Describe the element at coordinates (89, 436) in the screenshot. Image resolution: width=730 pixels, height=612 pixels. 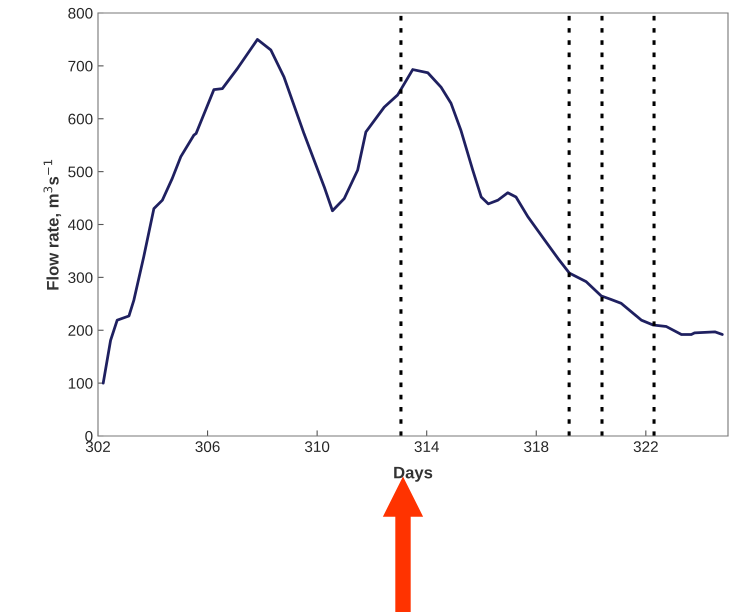
I see `y-tick-label: 0` at that location.